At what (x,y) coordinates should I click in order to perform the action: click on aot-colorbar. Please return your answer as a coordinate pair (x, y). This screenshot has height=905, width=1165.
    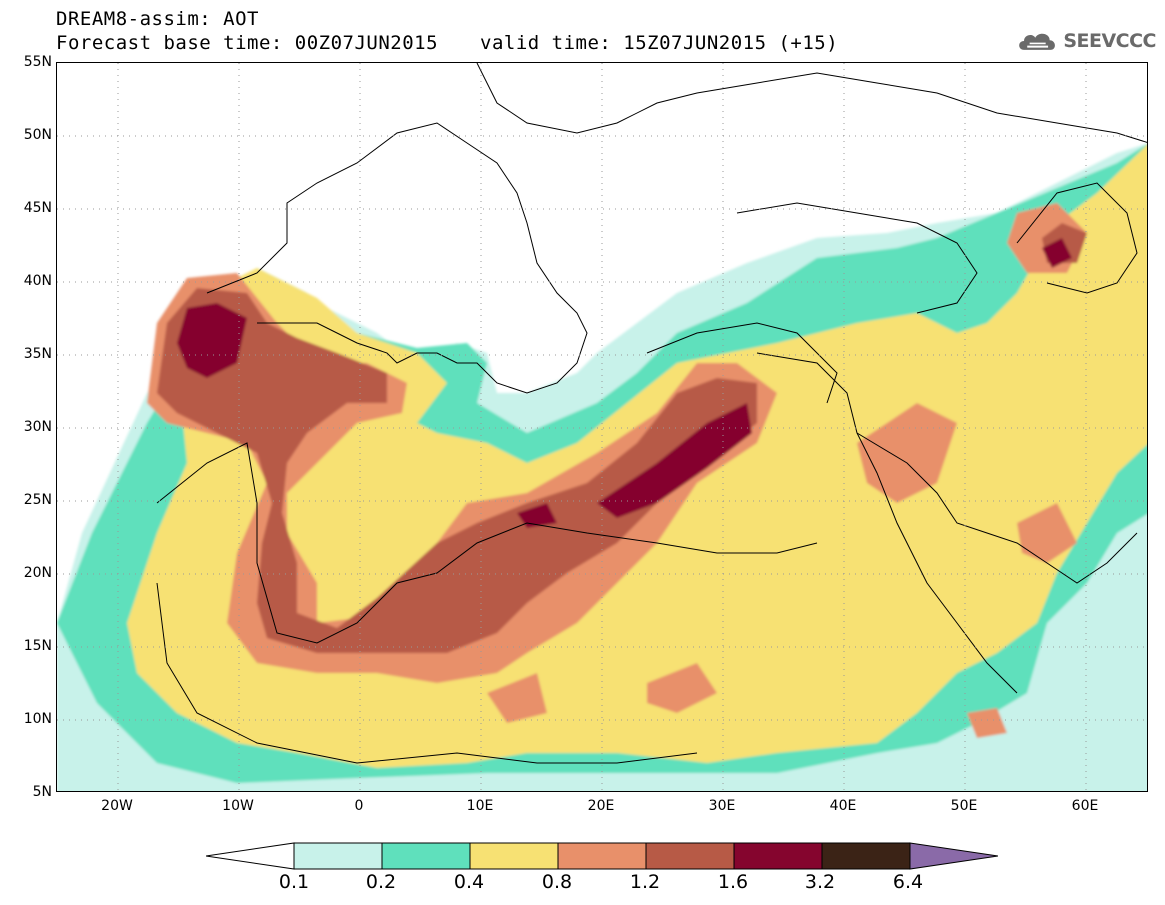
    Looking at the image, I should click on (602, 856).